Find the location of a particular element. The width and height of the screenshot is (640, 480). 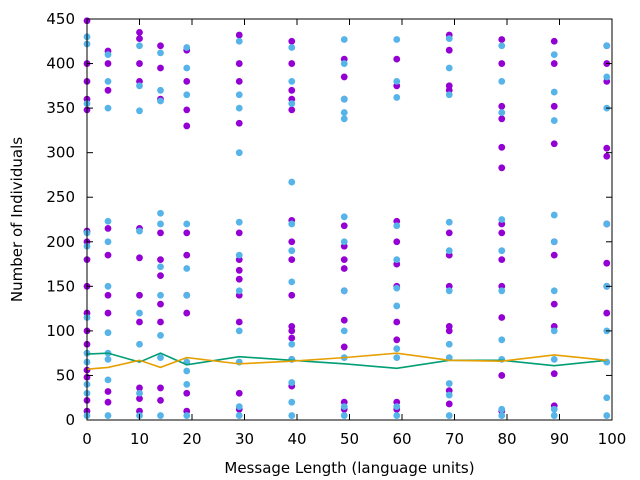

x-tick-label: 100 is located at coordinates (612, 439).